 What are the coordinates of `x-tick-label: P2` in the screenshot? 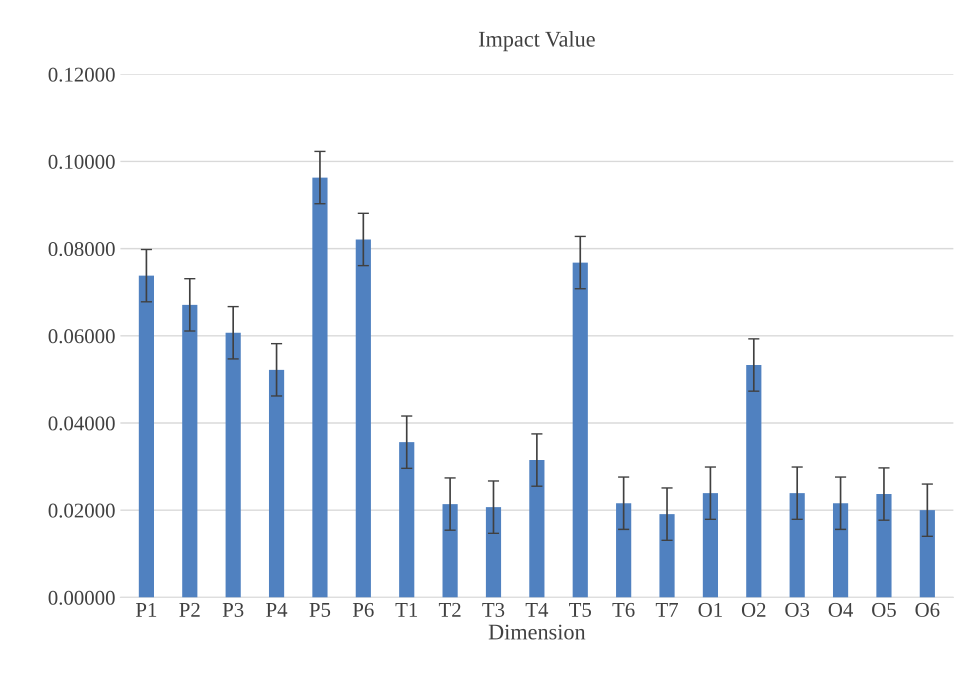 It's located at (189, 609).